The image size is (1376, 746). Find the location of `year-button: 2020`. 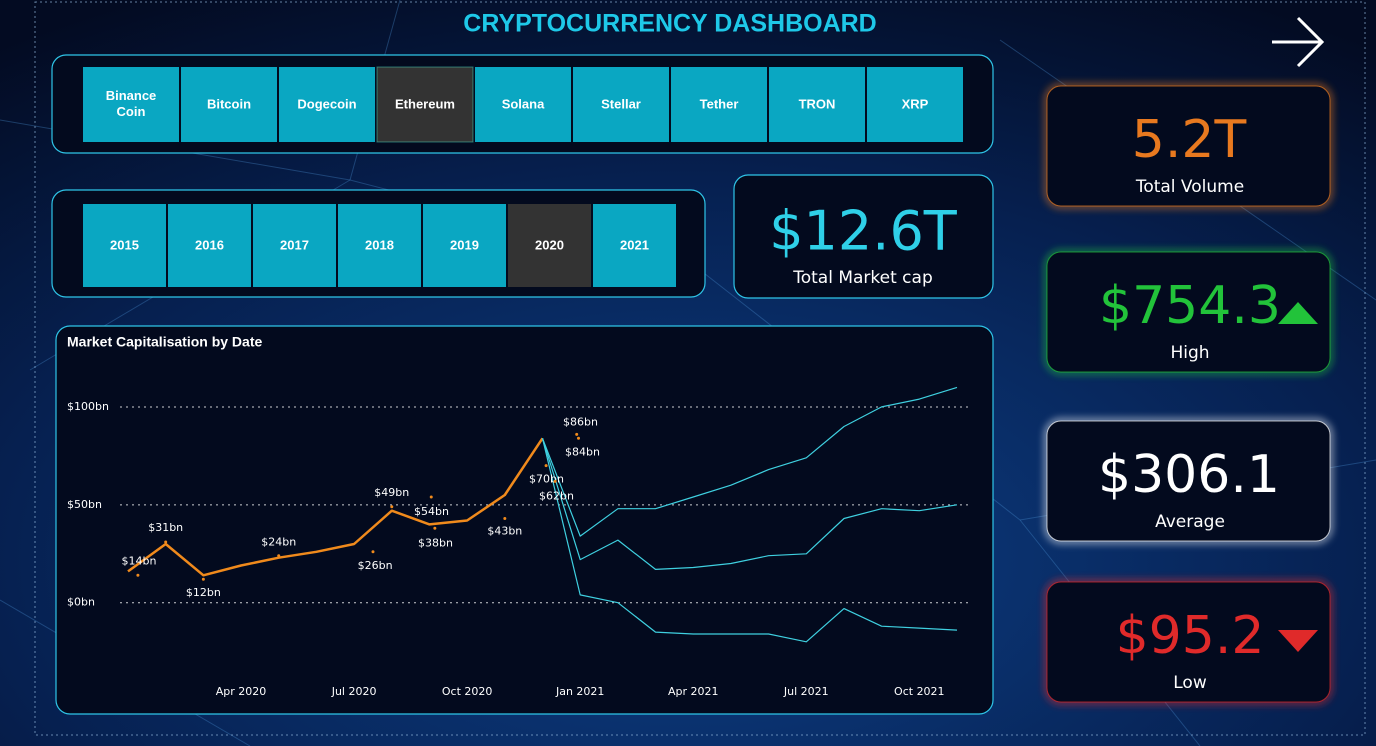

year-button: 2020 is located at coordinates (549, 245).